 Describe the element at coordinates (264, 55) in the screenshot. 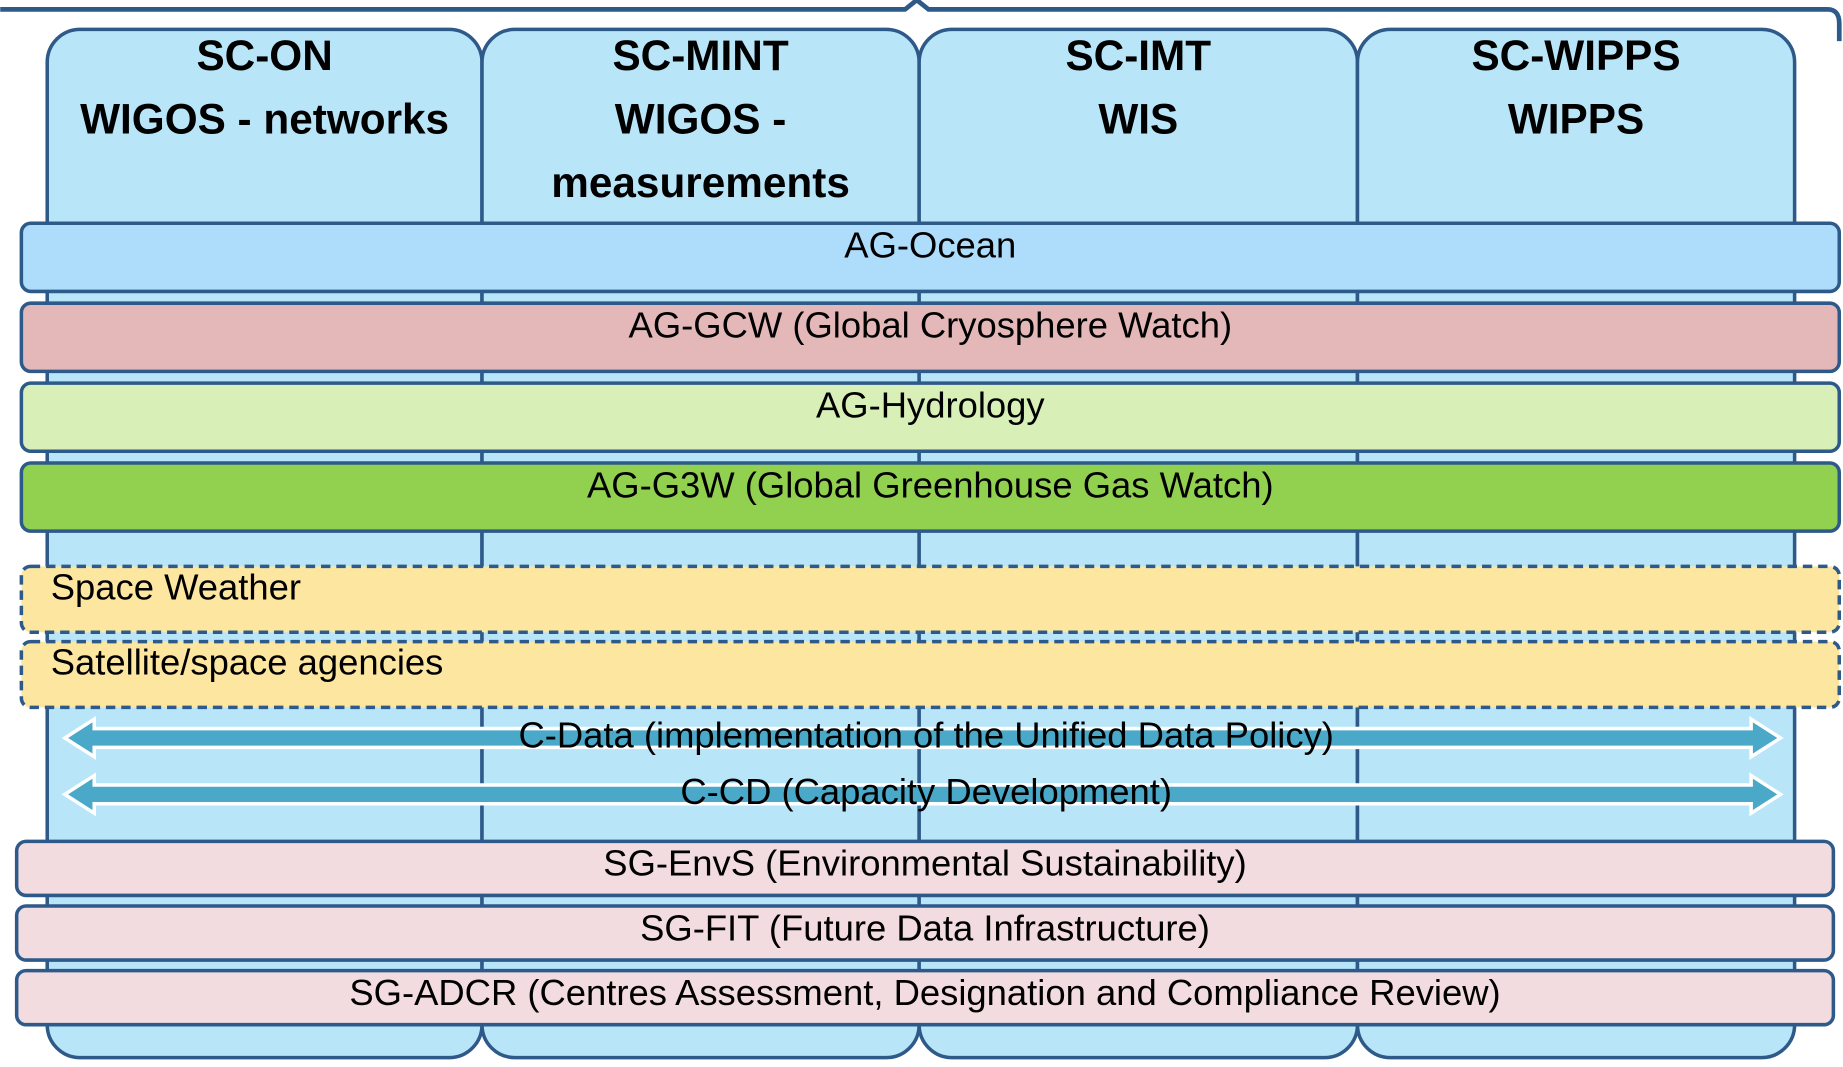

I see `column-header: SC-ON` at that location.